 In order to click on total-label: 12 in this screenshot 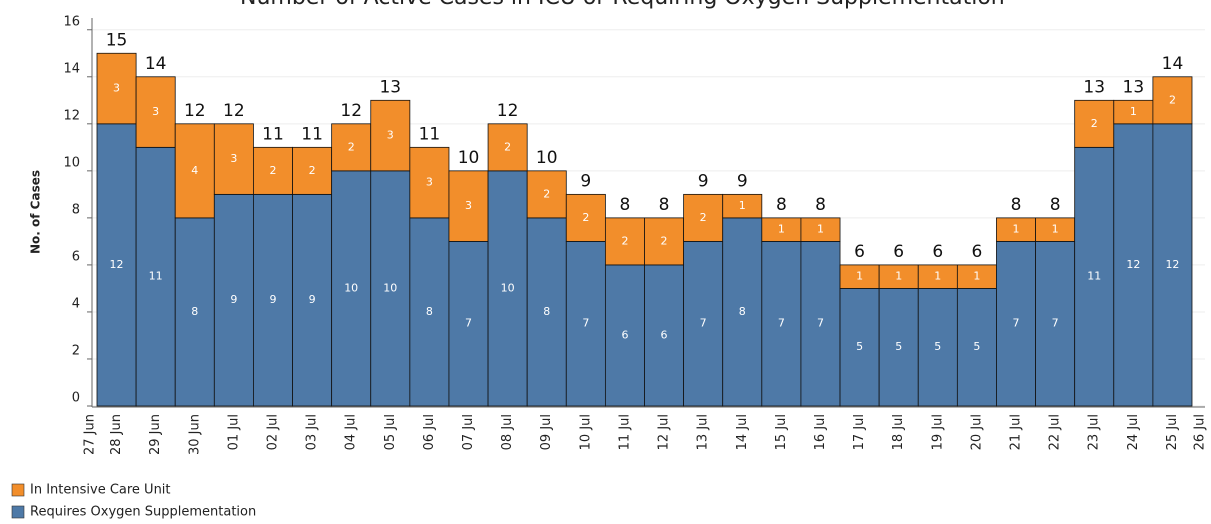, I will do `click(508, 111)`.